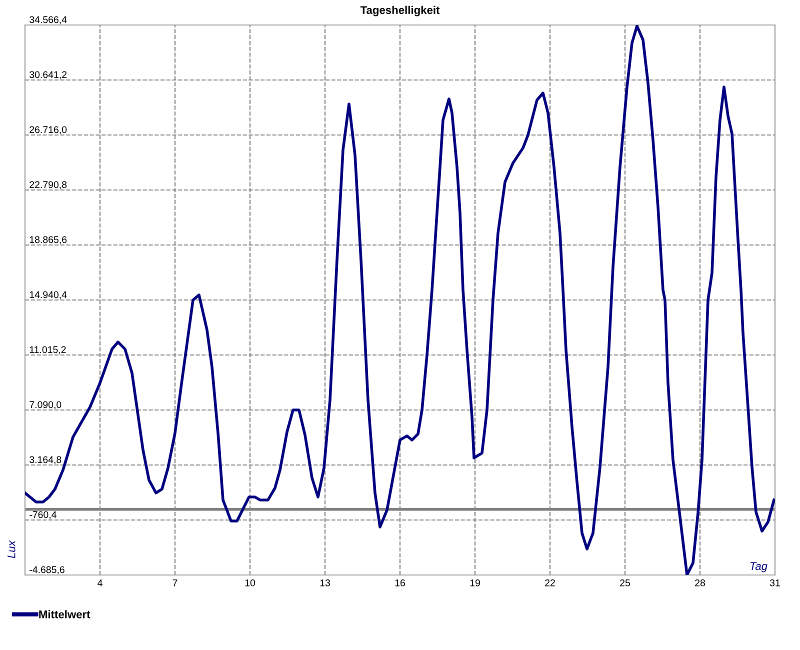  I want to click on y-tick-label: 11.015,2, so click(48, 350).